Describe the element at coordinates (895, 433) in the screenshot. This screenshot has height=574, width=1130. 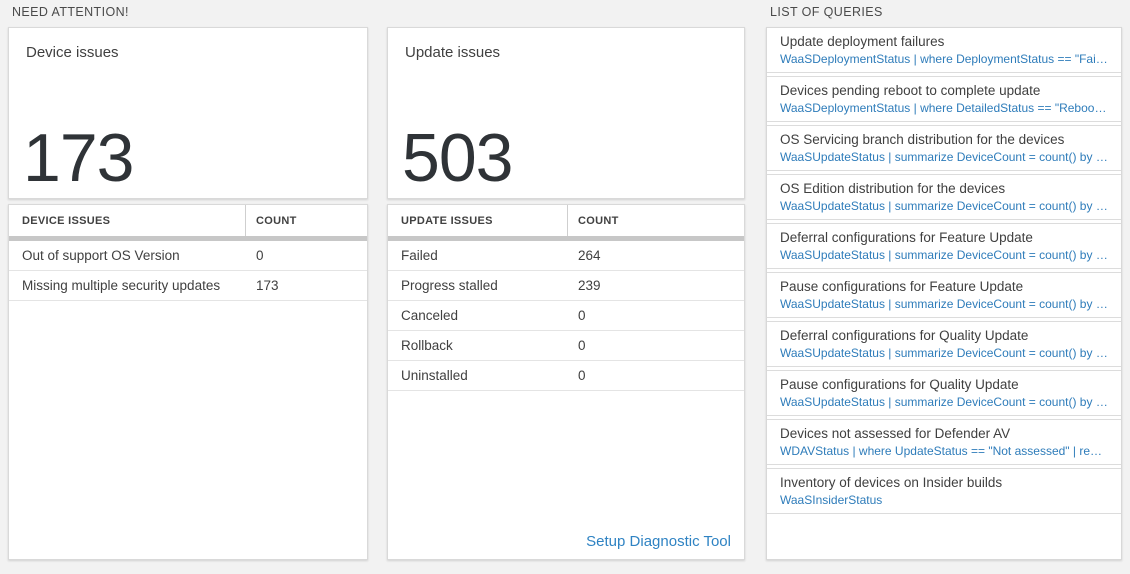
I see `query-title: Devices not assessed for Defender AV` at that location.